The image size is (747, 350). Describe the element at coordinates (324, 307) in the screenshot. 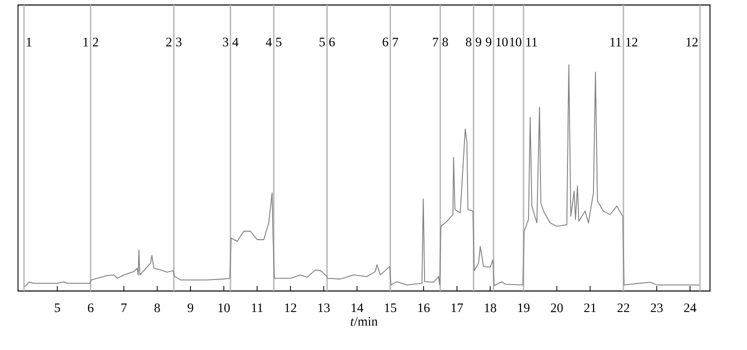

I see `x-tick-label: 13` at that location.